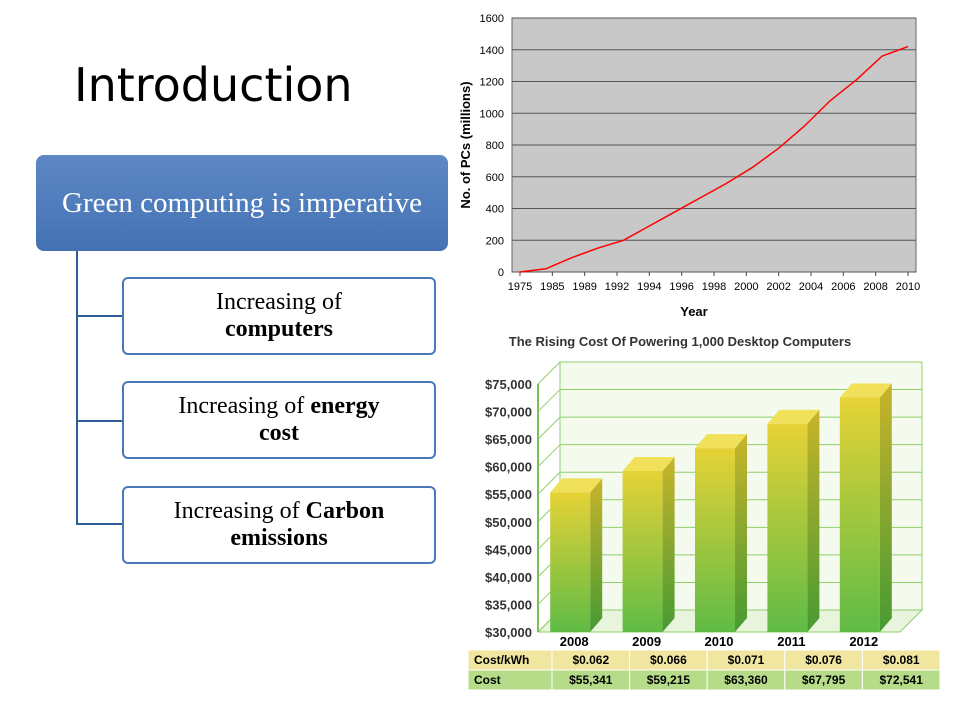 This screenshot has height=720, width=960. Describe the element at coordinates (646, 641) in the screenshot. I see `x-tick-label: 2009` at that location.